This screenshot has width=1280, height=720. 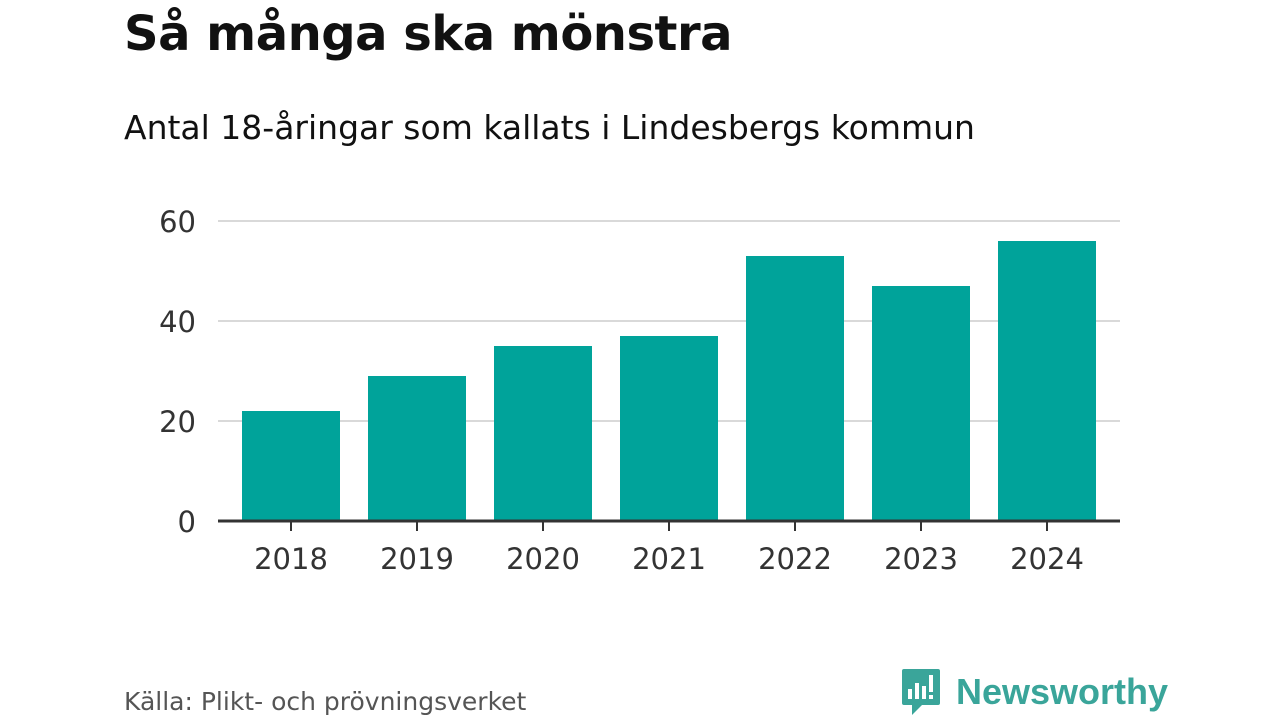 I want to click on bar-2021, so click(x=669, y=428).